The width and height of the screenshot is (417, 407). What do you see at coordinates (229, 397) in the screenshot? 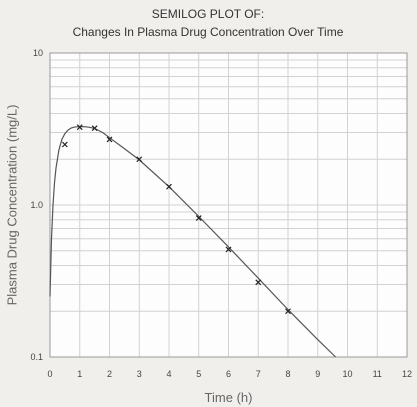
I see `x-axis-label: Time (h)` at bounding box center [229, 397].